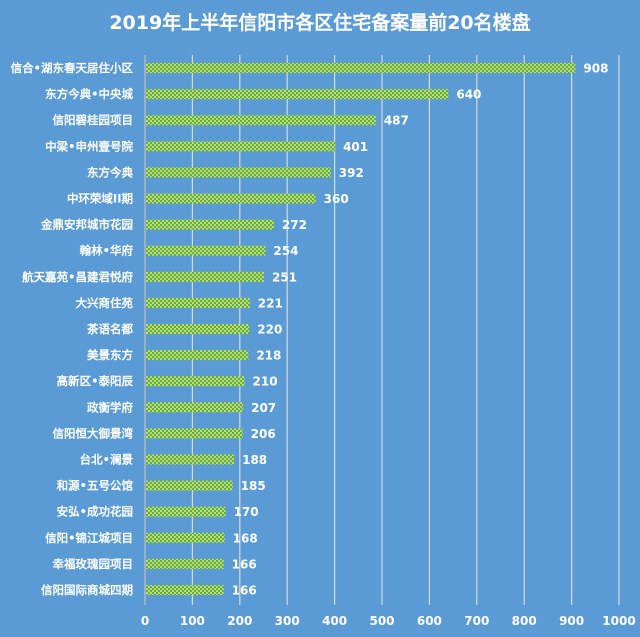 The height and width of the screenshot is (637, 640). Describe the element at coordinates (265, 382) in the screenshot. I see `data-label: 210` at that location.